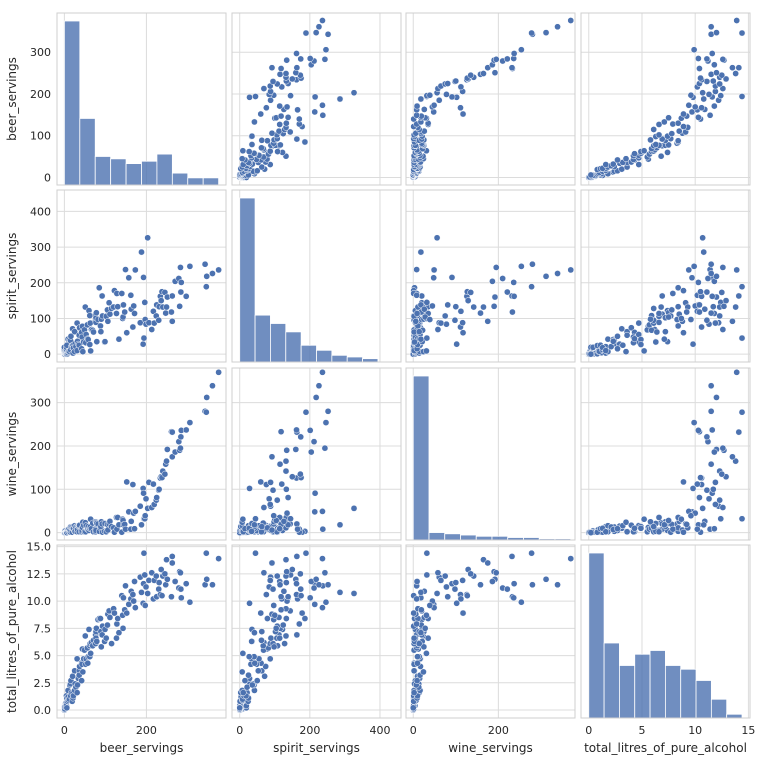  I want to click on panel-spirit-vs-spirit, so click(316, 276).